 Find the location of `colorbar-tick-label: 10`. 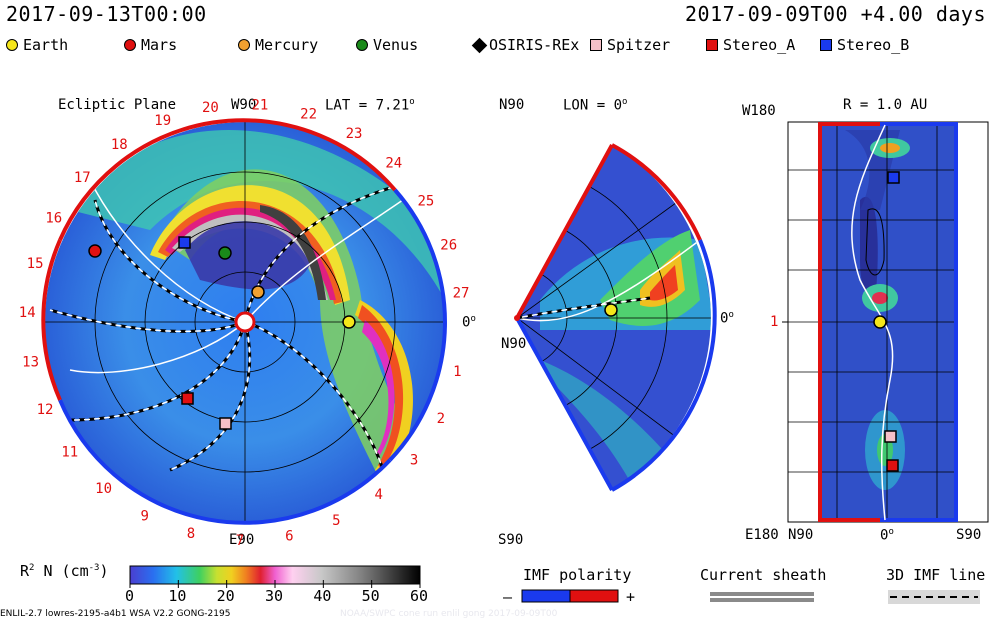

colorbar-tick-label: 10 is located at coordinates (177, 596).